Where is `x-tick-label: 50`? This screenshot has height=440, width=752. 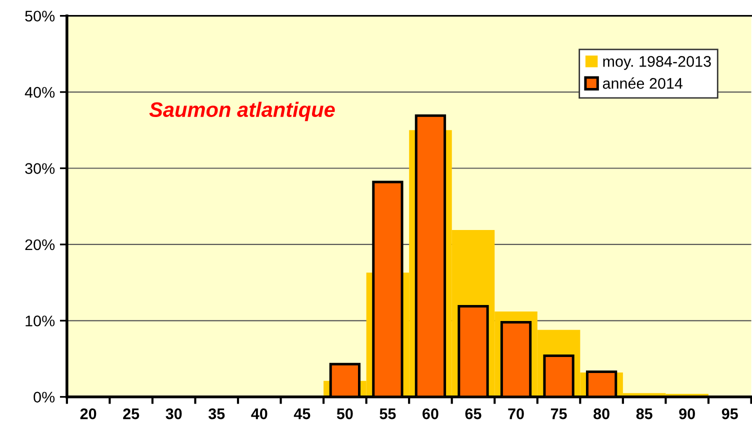 x-tick-label: 50 is located at coordinates (344, 414).